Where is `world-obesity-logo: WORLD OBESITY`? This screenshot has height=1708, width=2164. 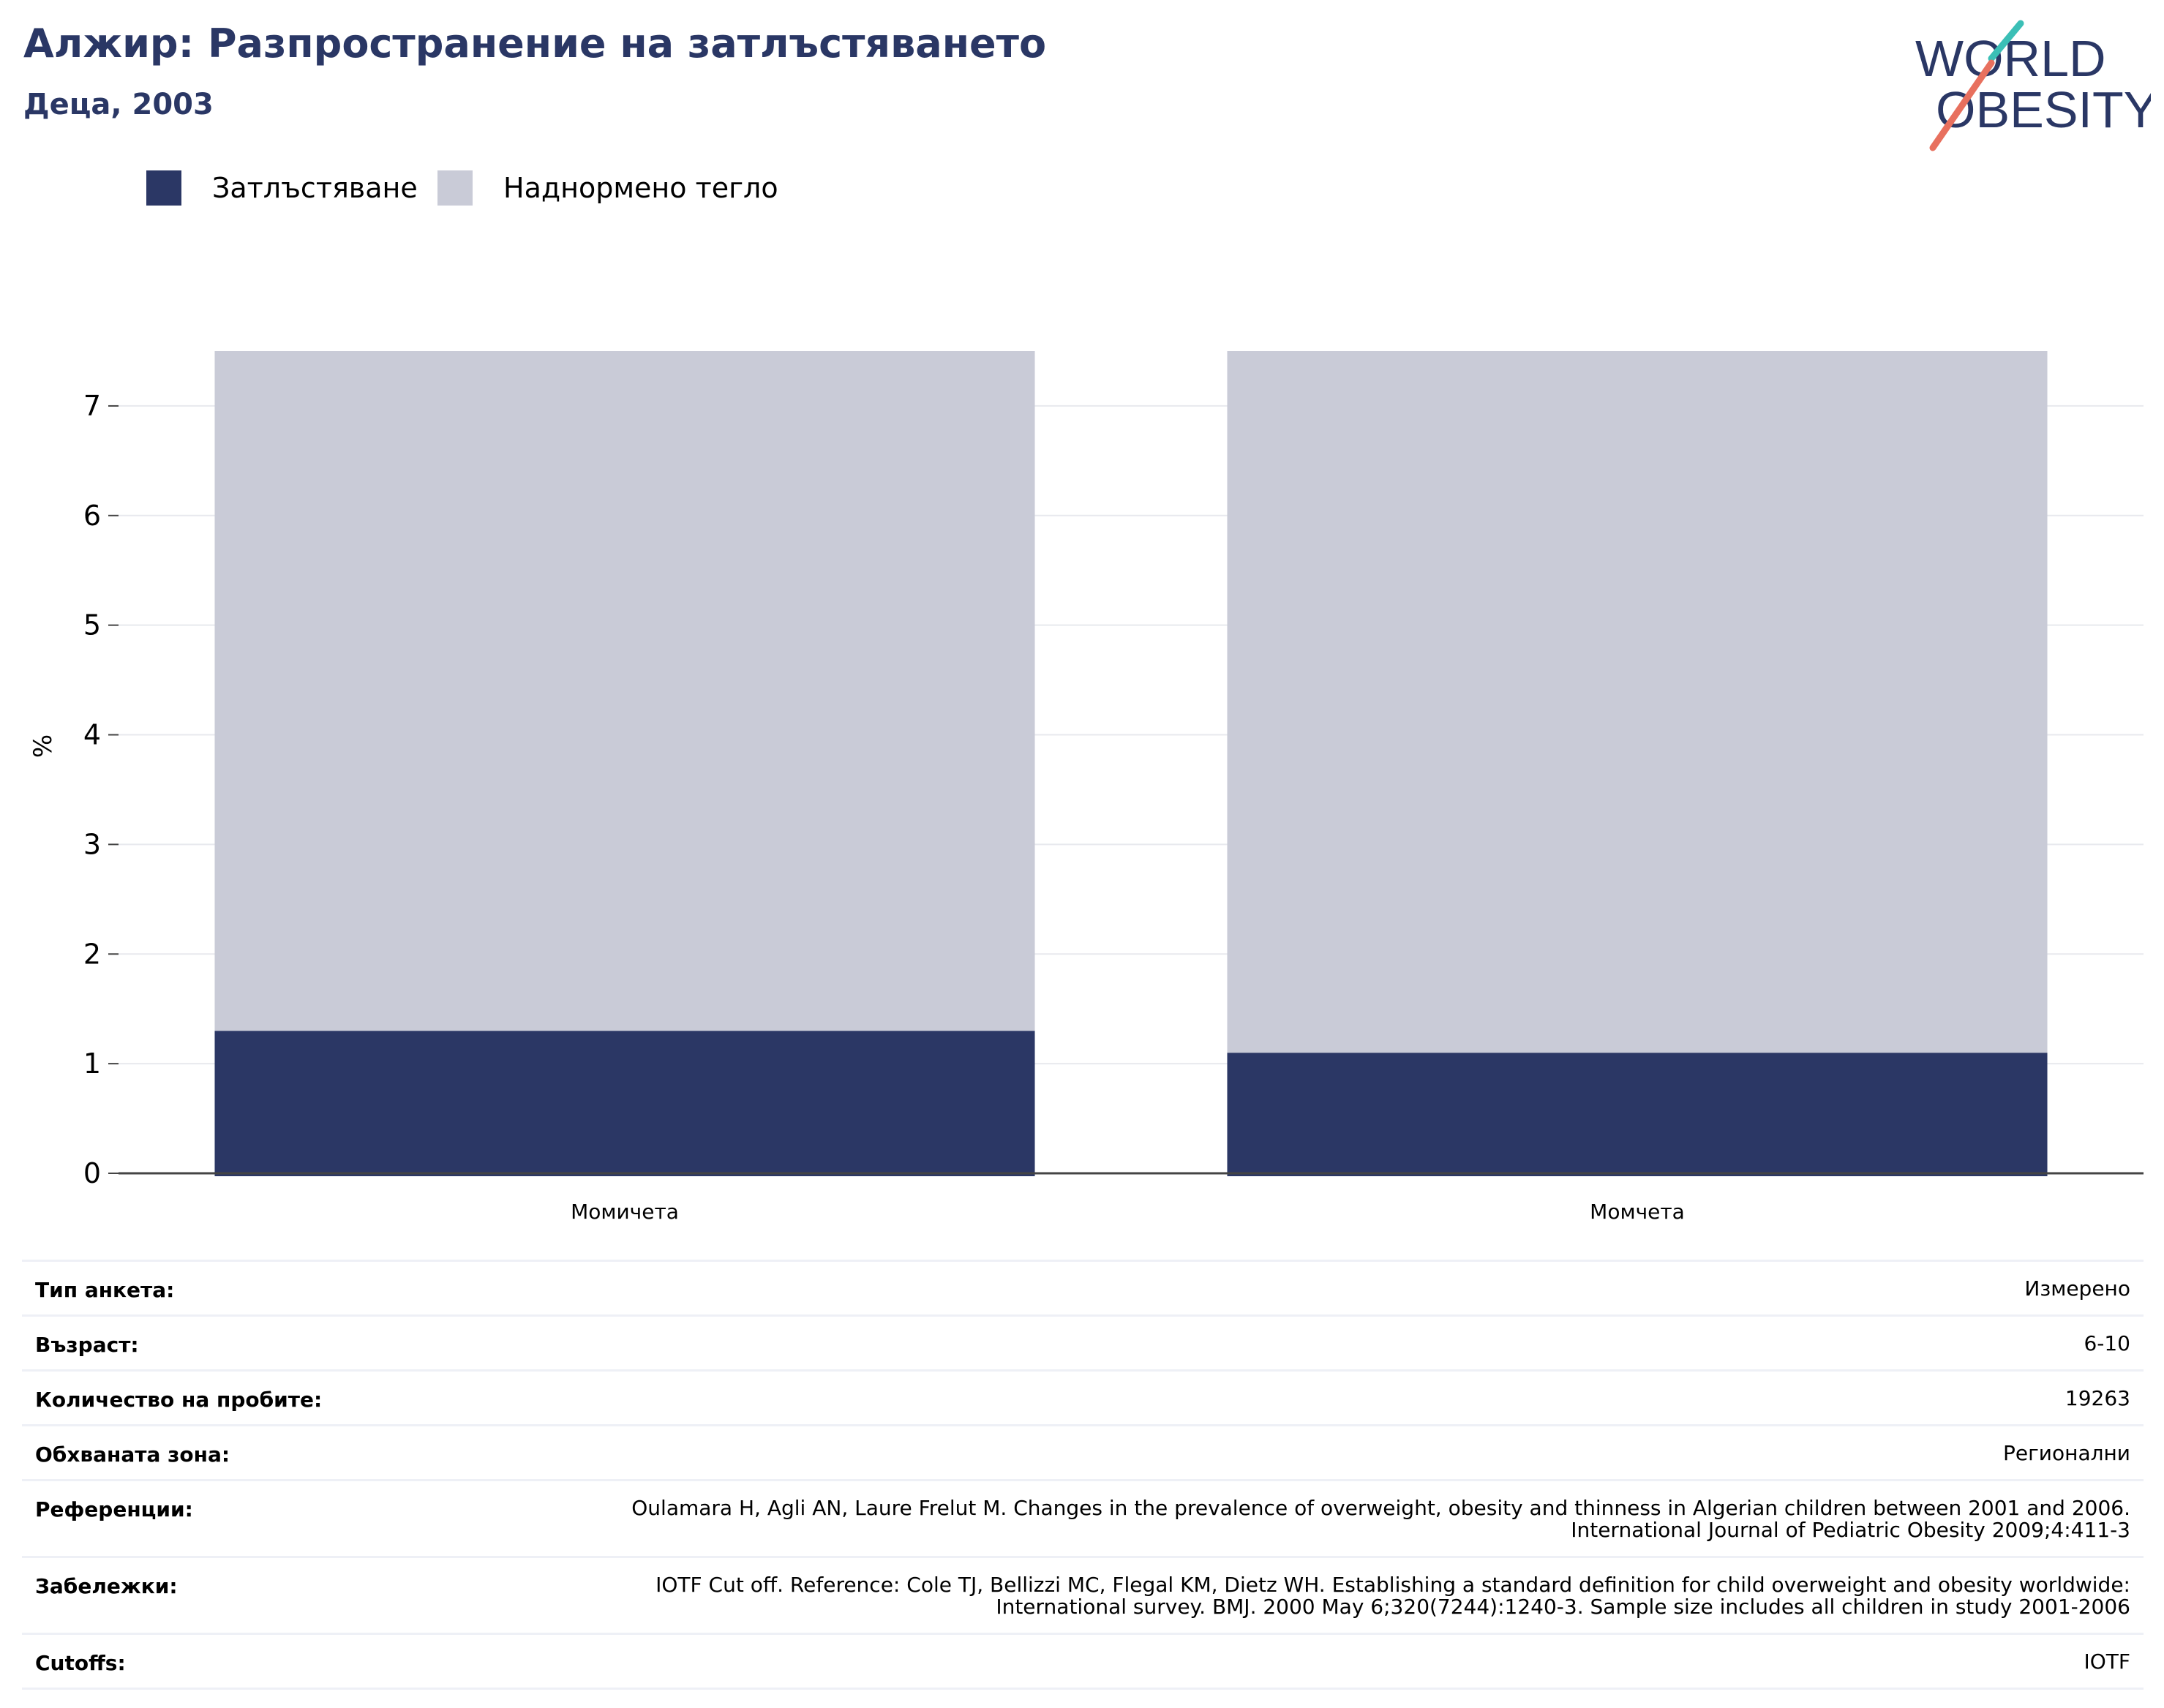 world-obesity-logo: WORLD OBESITY is located at coordinates (2029, 85).